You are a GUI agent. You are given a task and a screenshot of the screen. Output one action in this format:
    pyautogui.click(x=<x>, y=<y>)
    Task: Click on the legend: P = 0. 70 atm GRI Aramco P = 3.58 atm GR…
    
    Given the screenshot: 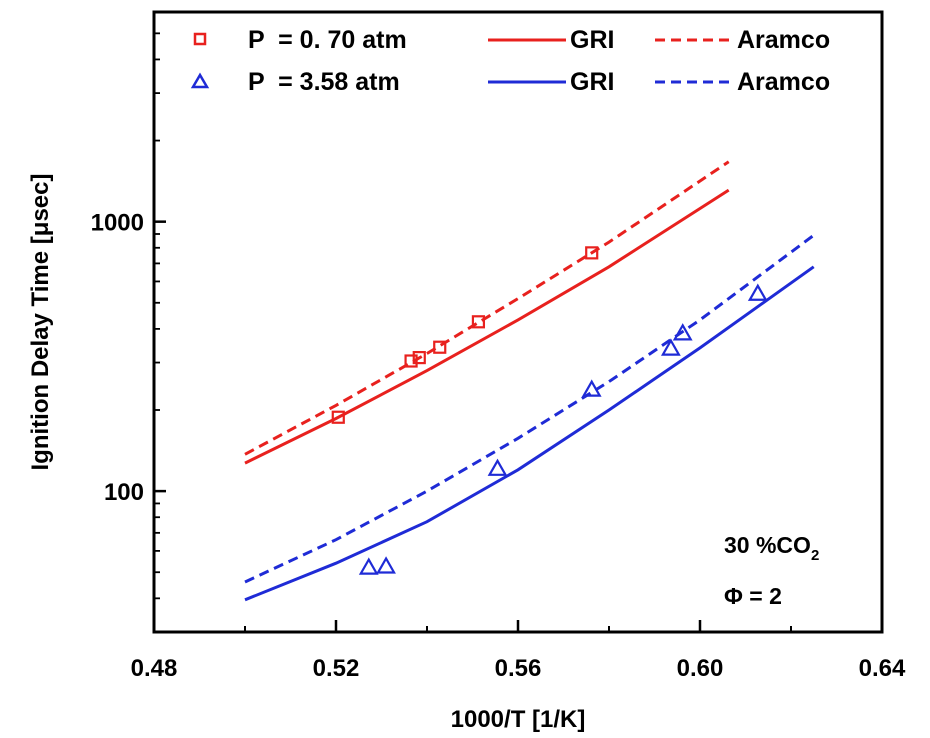 What is the action you would take?
    pyautogui.click(x=510, y=61)
    